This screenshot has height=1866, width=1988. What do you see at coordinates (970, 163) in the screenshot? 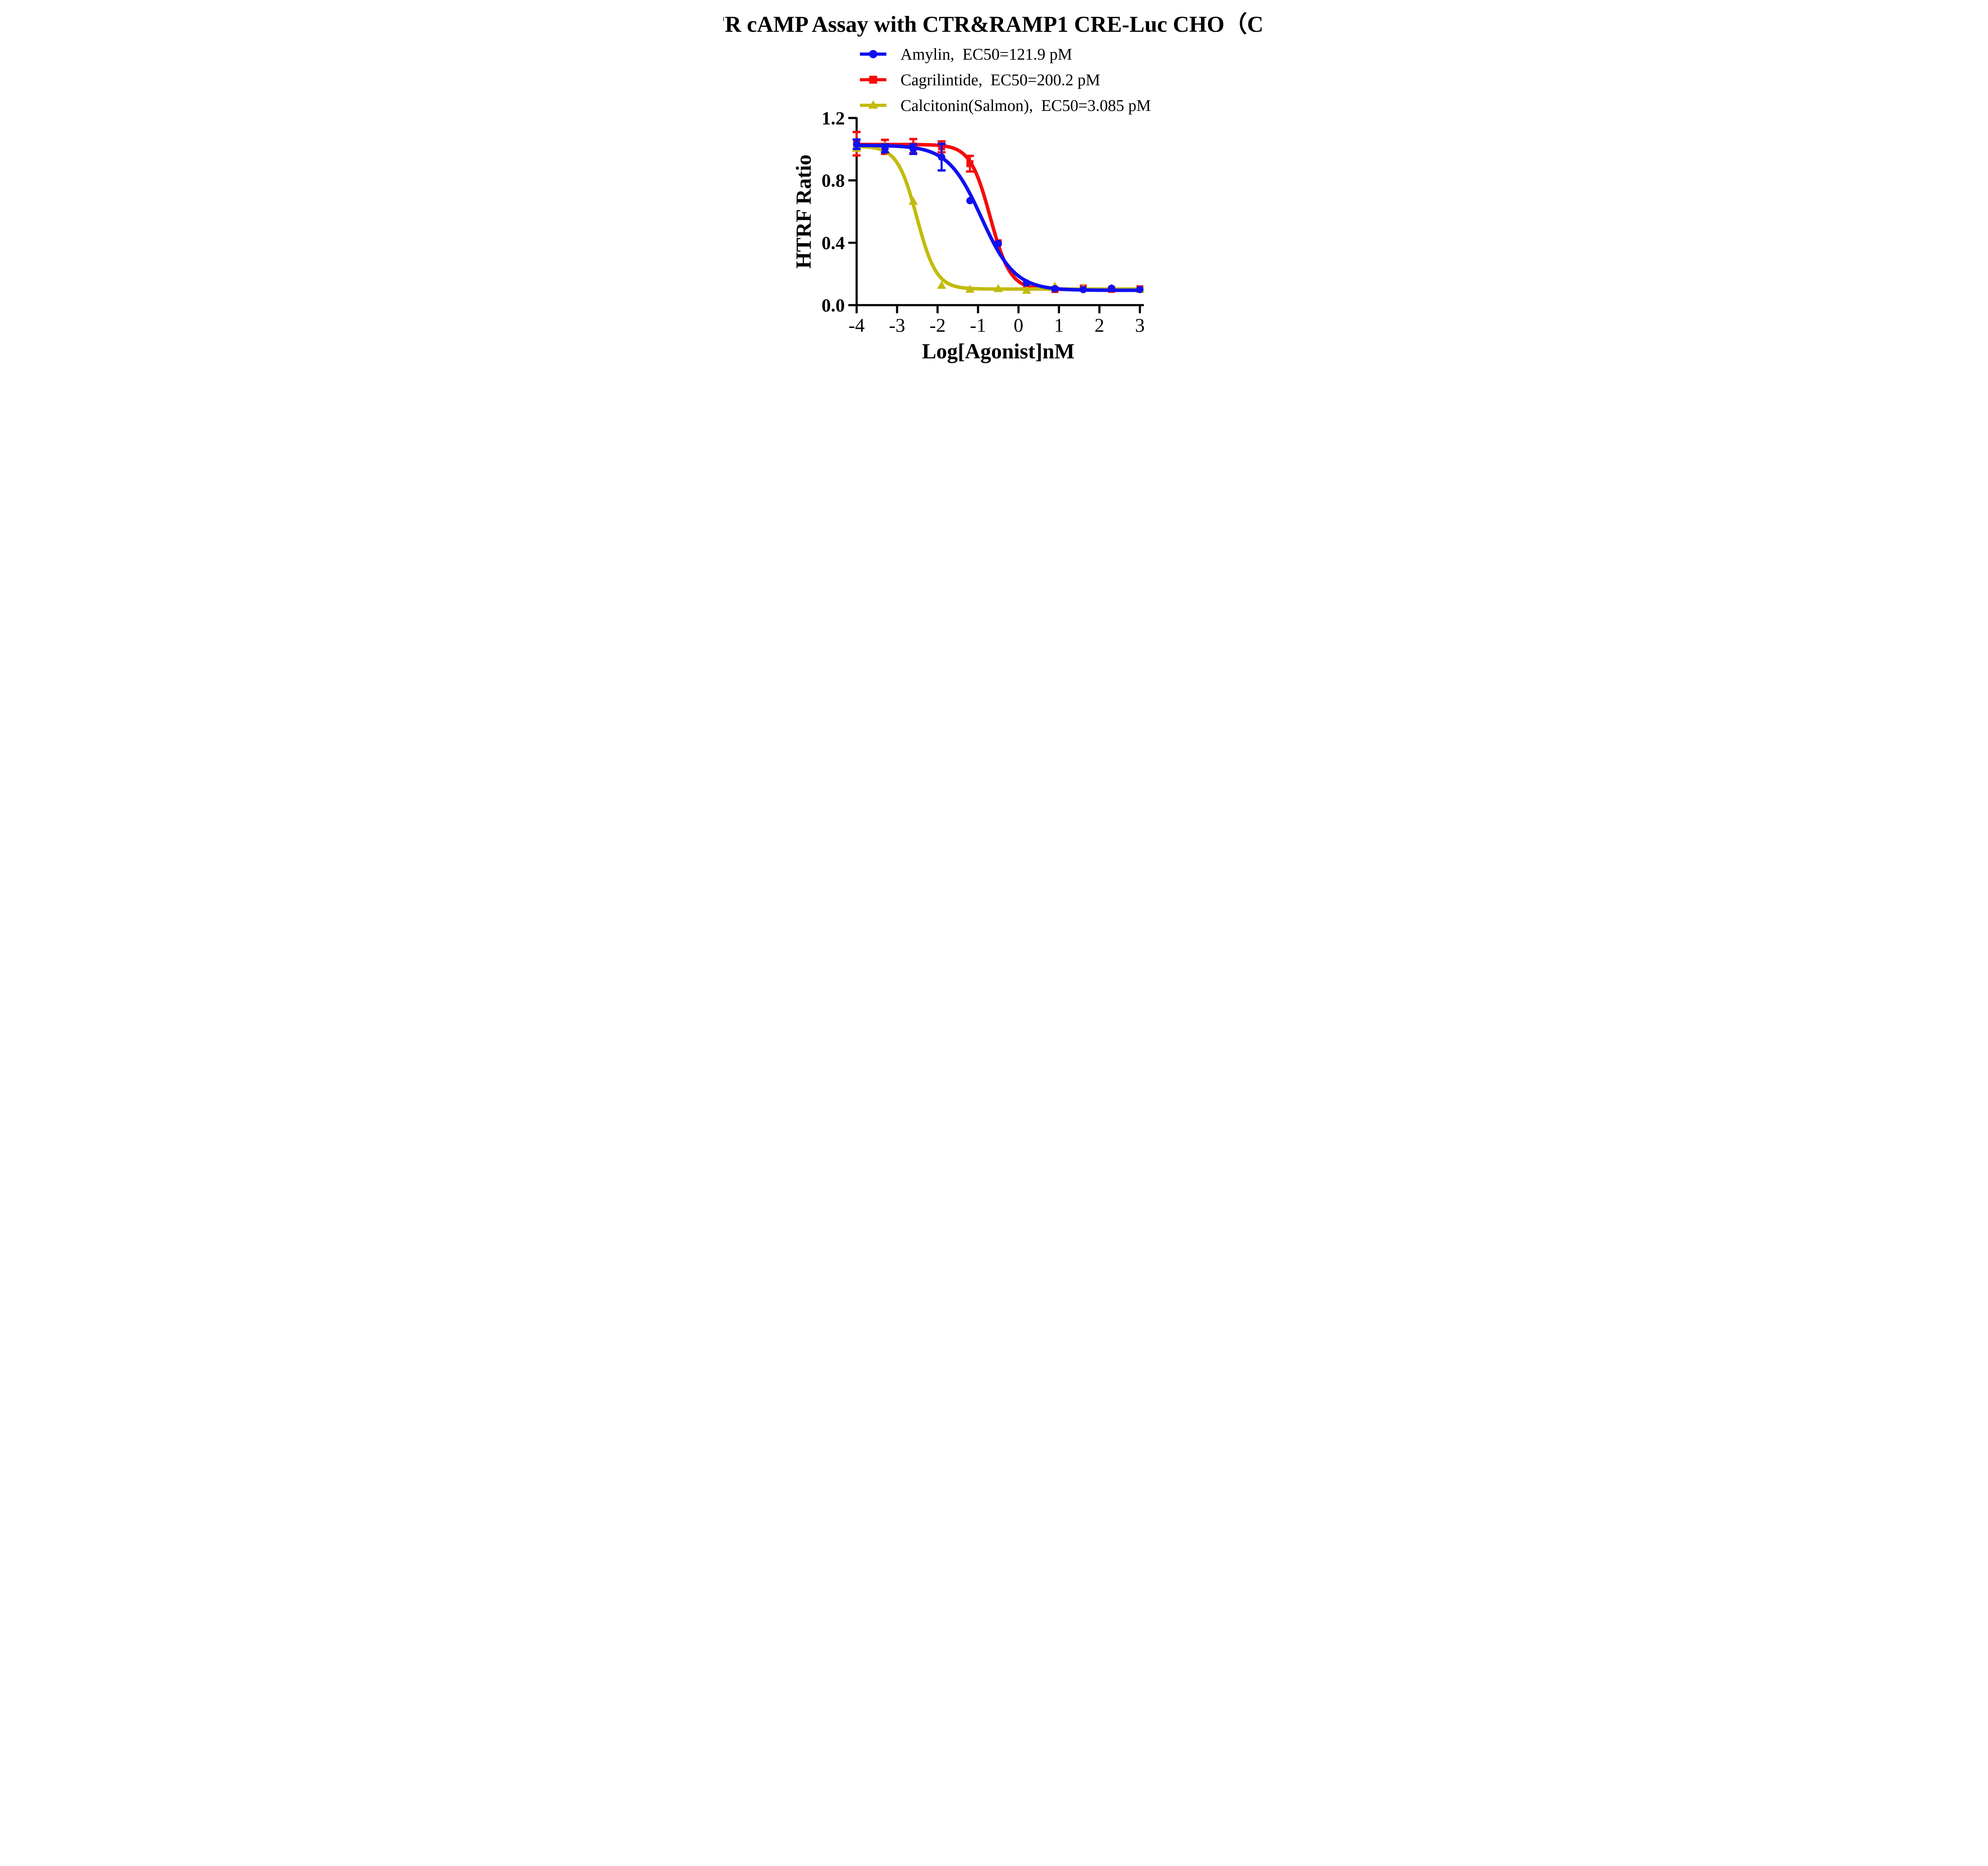
I see `cagrilintide-point` at bounding box center [970, 163].